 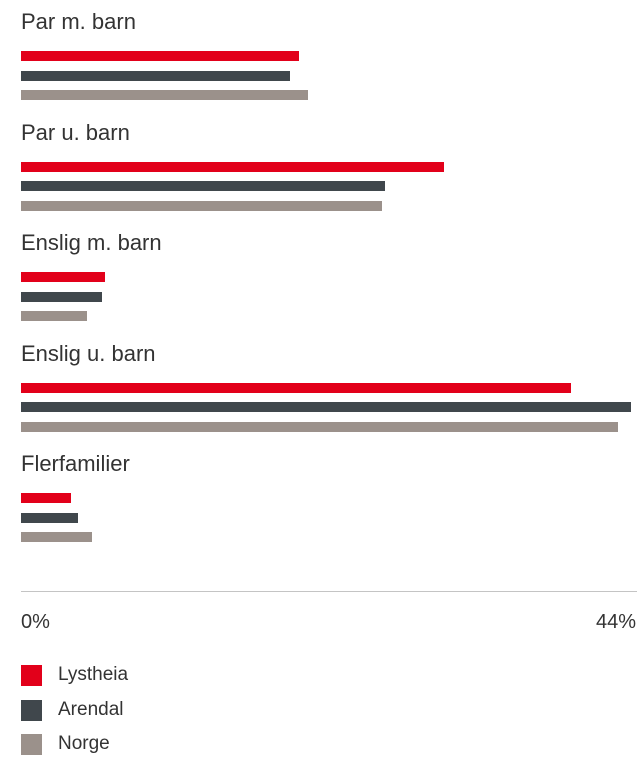 I want to click on bar-enslig-u-barn-norge, so click(x=320, y=426).